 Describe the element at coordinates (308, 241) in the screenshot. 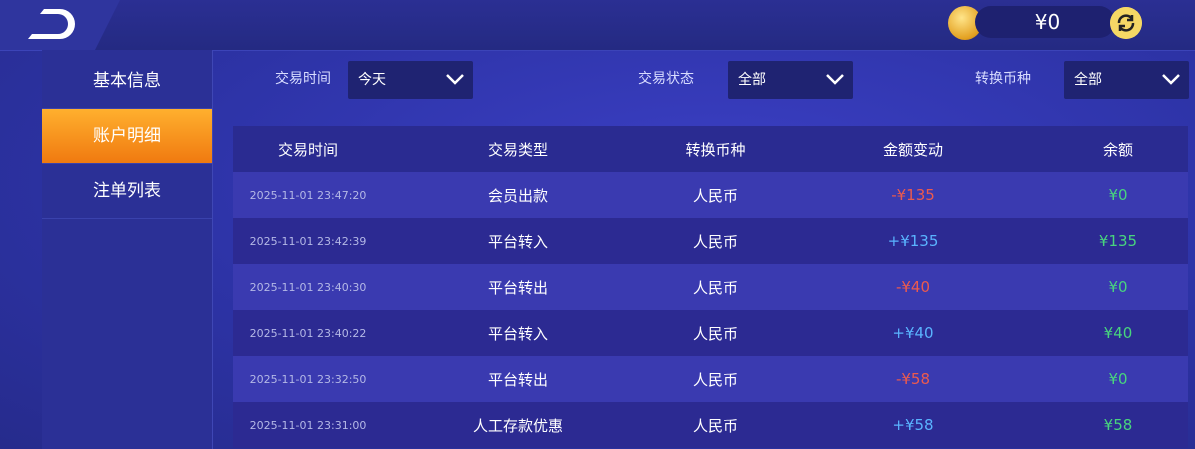

I see `table-cell: 2025-11-01 23:42:39` at that location.